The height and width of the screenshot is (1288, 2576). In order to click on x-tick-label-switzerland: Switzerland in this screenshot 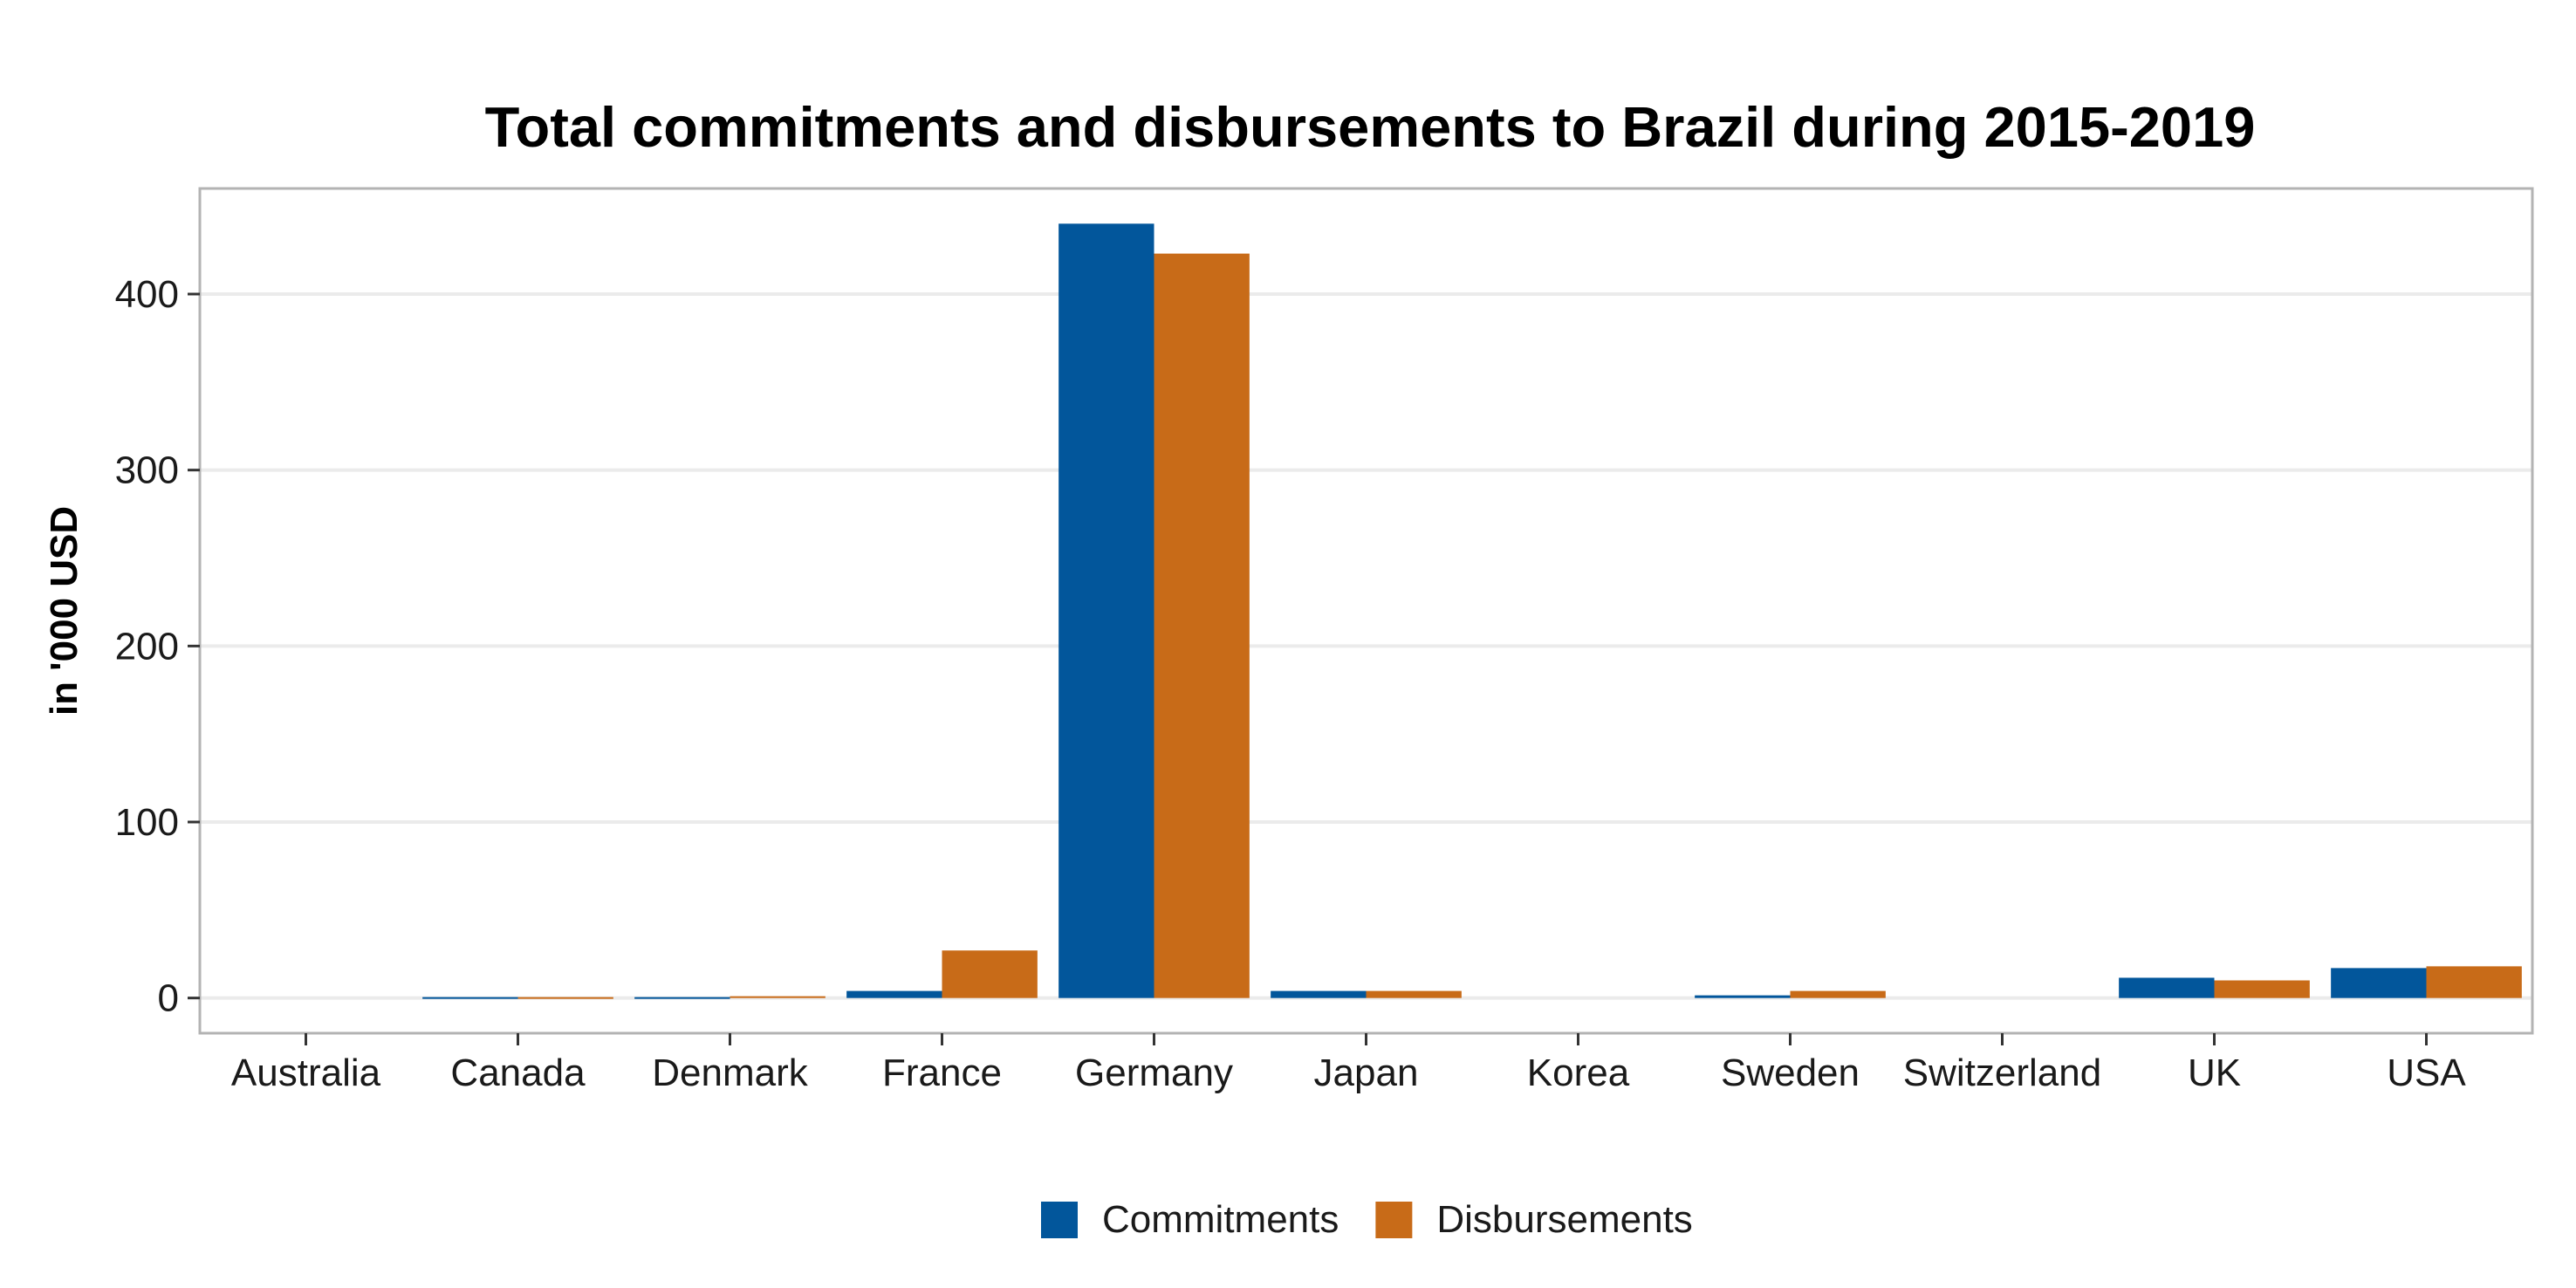, I will do `click(2002, 1073)`.